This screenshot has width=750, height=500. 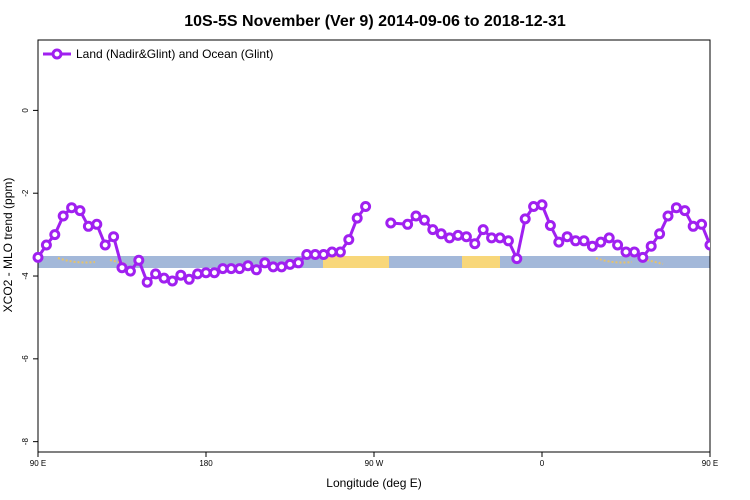 I want to click on island-marks-east, so click(x=629, y=261).